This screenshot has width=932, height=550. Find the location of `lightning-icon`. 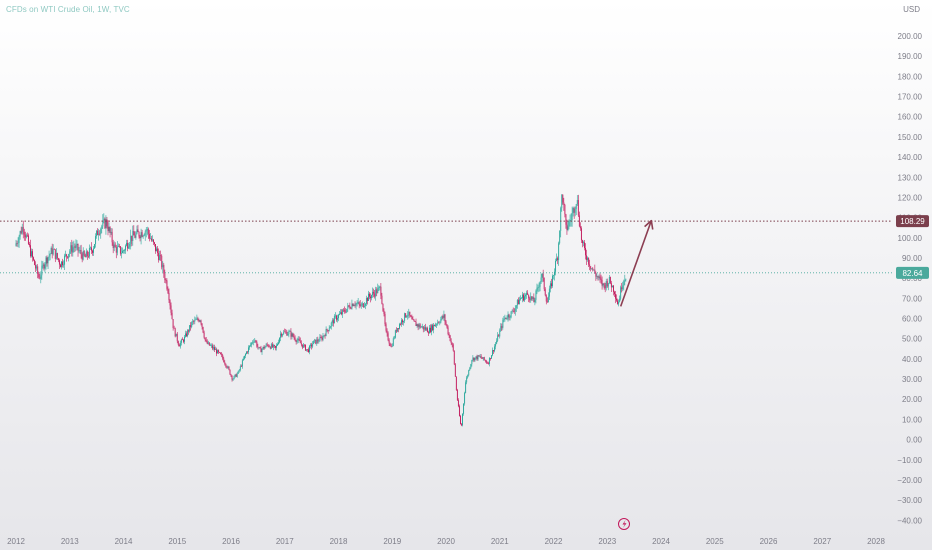

lightning-icon is located at coordinates (624, 524).